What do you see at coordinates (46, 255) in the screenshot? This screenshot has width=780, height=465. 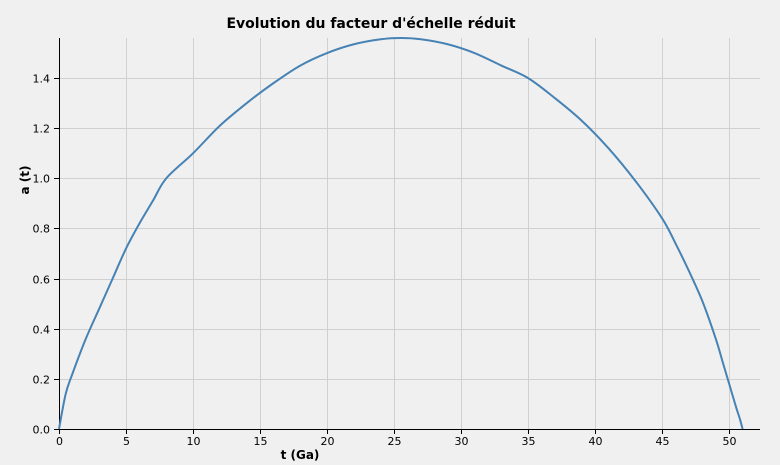 I see `y-axis-ticks: 0.0 0.2 0.4 0.6 0.8 1.0 1.2 1.4` at bounding box center [46, 255].